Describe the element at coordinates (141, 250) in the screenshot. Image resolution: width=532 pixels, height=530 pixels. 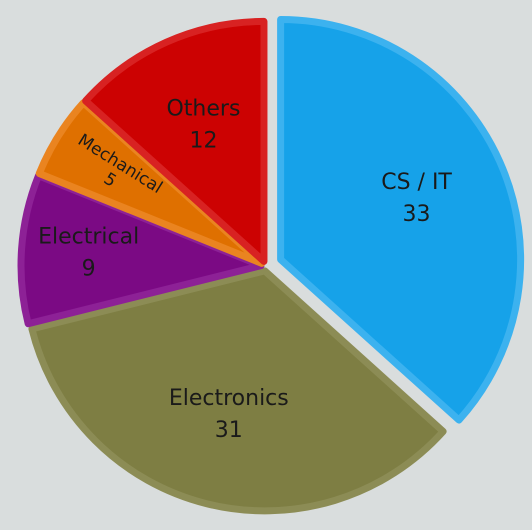
I see `pie-slice` at that location.